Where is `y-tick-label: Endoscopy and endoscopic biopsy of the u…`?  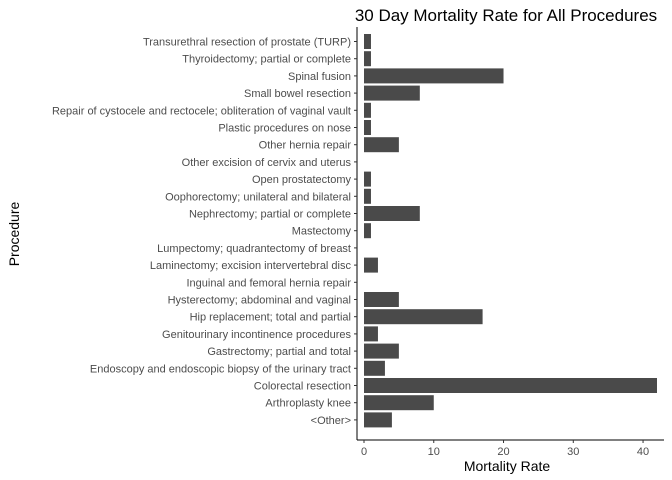
y-tick-label: Endoscopy and endoscopic biopsy of the u… is located at coordinates (220, 369).